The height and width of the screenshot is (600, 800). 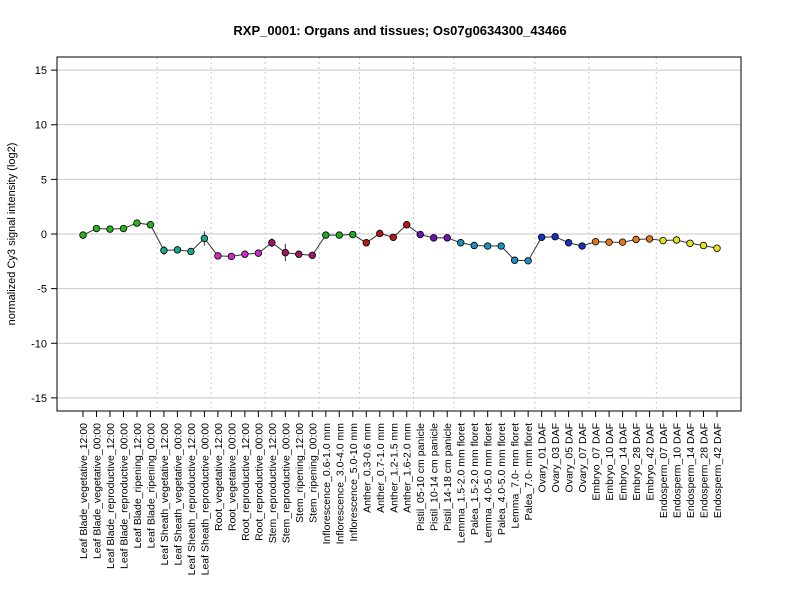 I want to click on x-tick-label: Anther_0.7-1.0 mm, so click(x=381, y=468).